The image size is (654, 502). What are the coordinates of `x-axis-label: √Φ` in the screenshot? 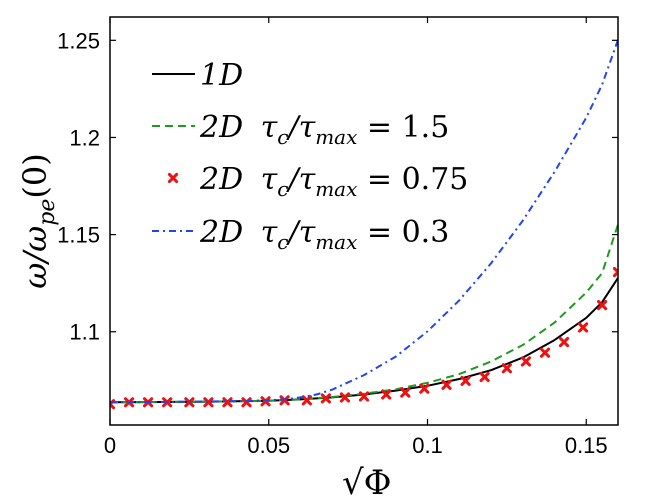 It's located at (367, 482).